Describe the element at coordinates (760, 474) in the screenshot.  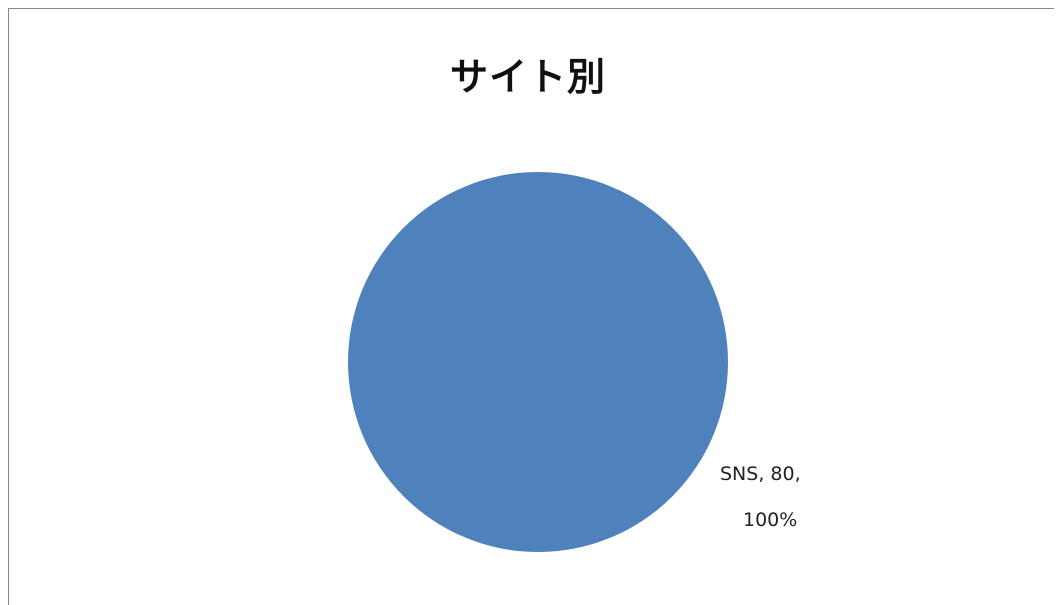
I see `slice-data-label-line1: SNS, 80,` at that location.